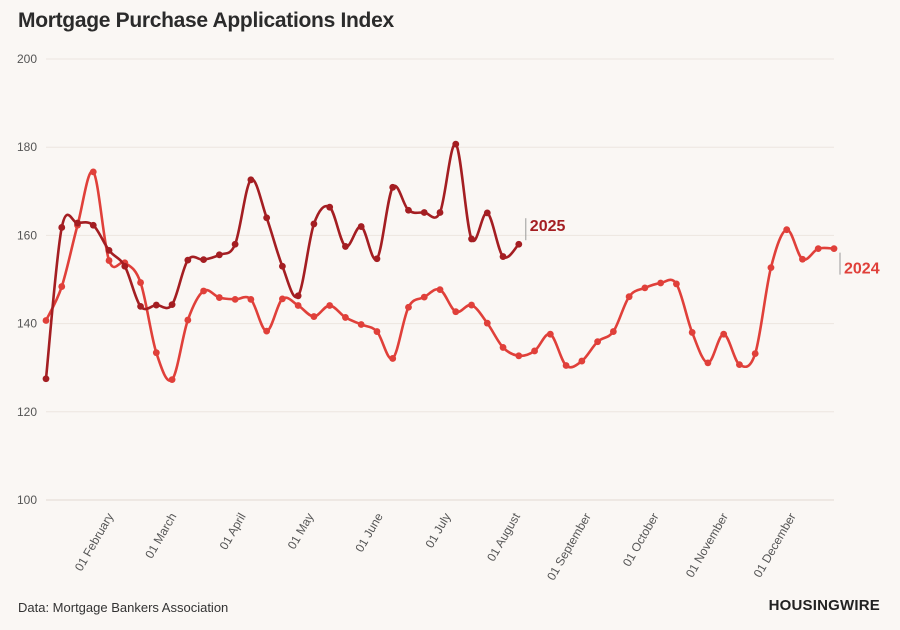 The image size is (900, 630). Describe the element at coordinates (569, 547) in the screenshot. I see `x-tick-label: 01 September` at that location.